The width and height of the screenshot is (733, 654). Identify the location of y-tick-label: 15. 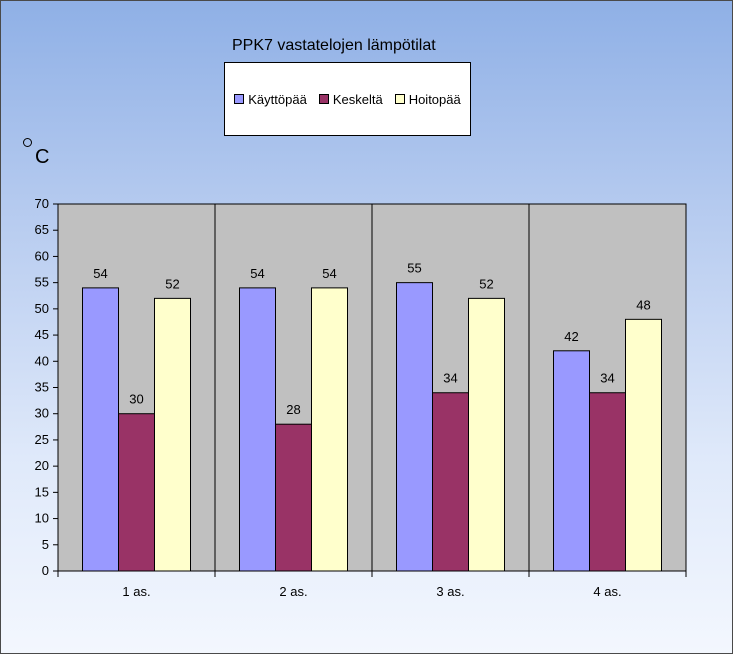
(42, 491).